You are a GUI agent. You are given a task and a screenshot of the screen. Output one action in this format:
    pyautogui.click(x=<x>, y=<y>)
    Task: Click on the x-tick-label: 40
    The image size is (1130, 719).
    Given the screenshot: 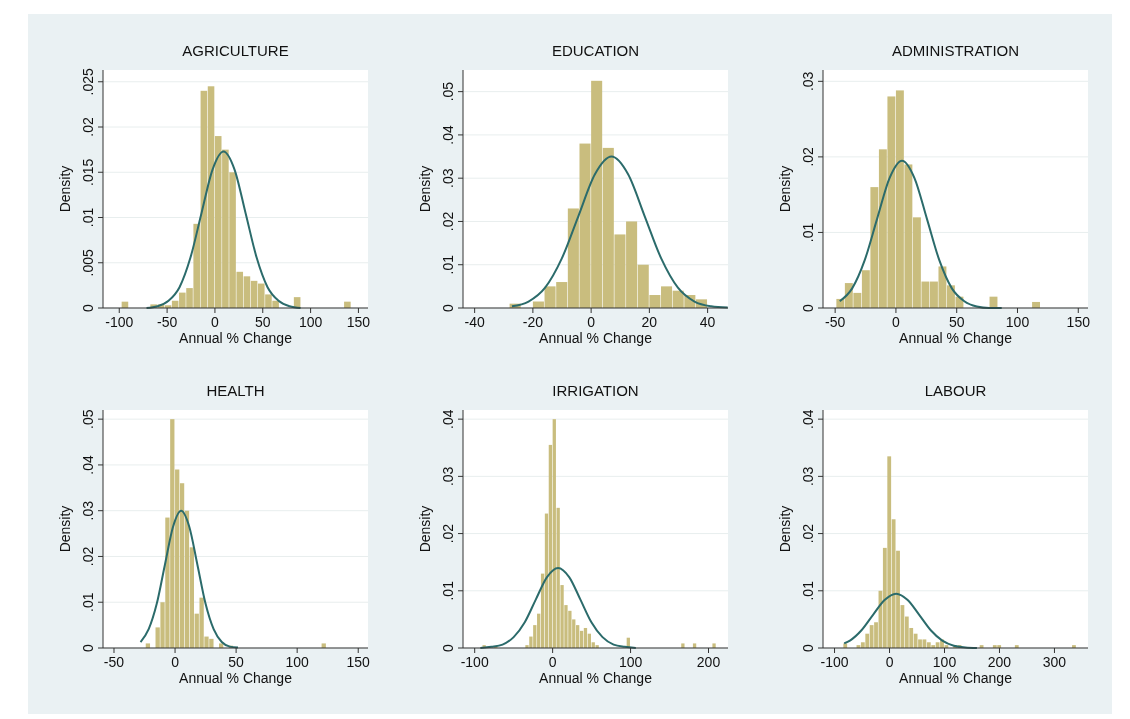 What is the action you would take?
    pyautogui.click(x=707, y=322)
    